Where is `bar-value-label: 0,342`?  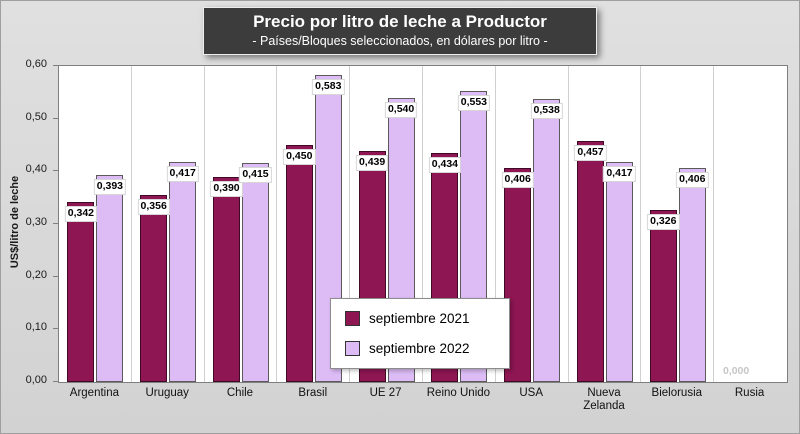
bar-value-label: 0,342 is located at coordinates (81, 214).